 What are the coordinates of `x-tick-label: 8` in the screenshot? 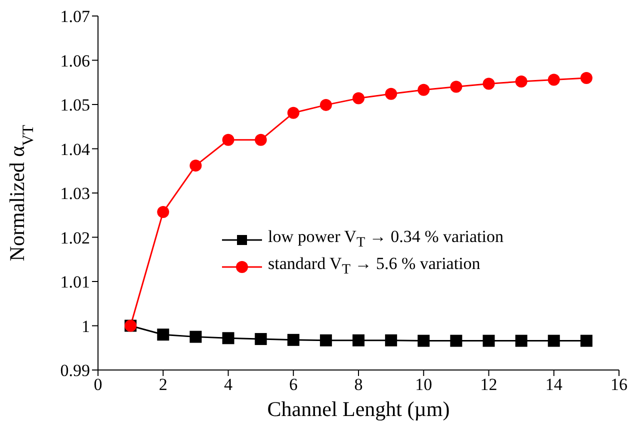 It's located at (358, 384).